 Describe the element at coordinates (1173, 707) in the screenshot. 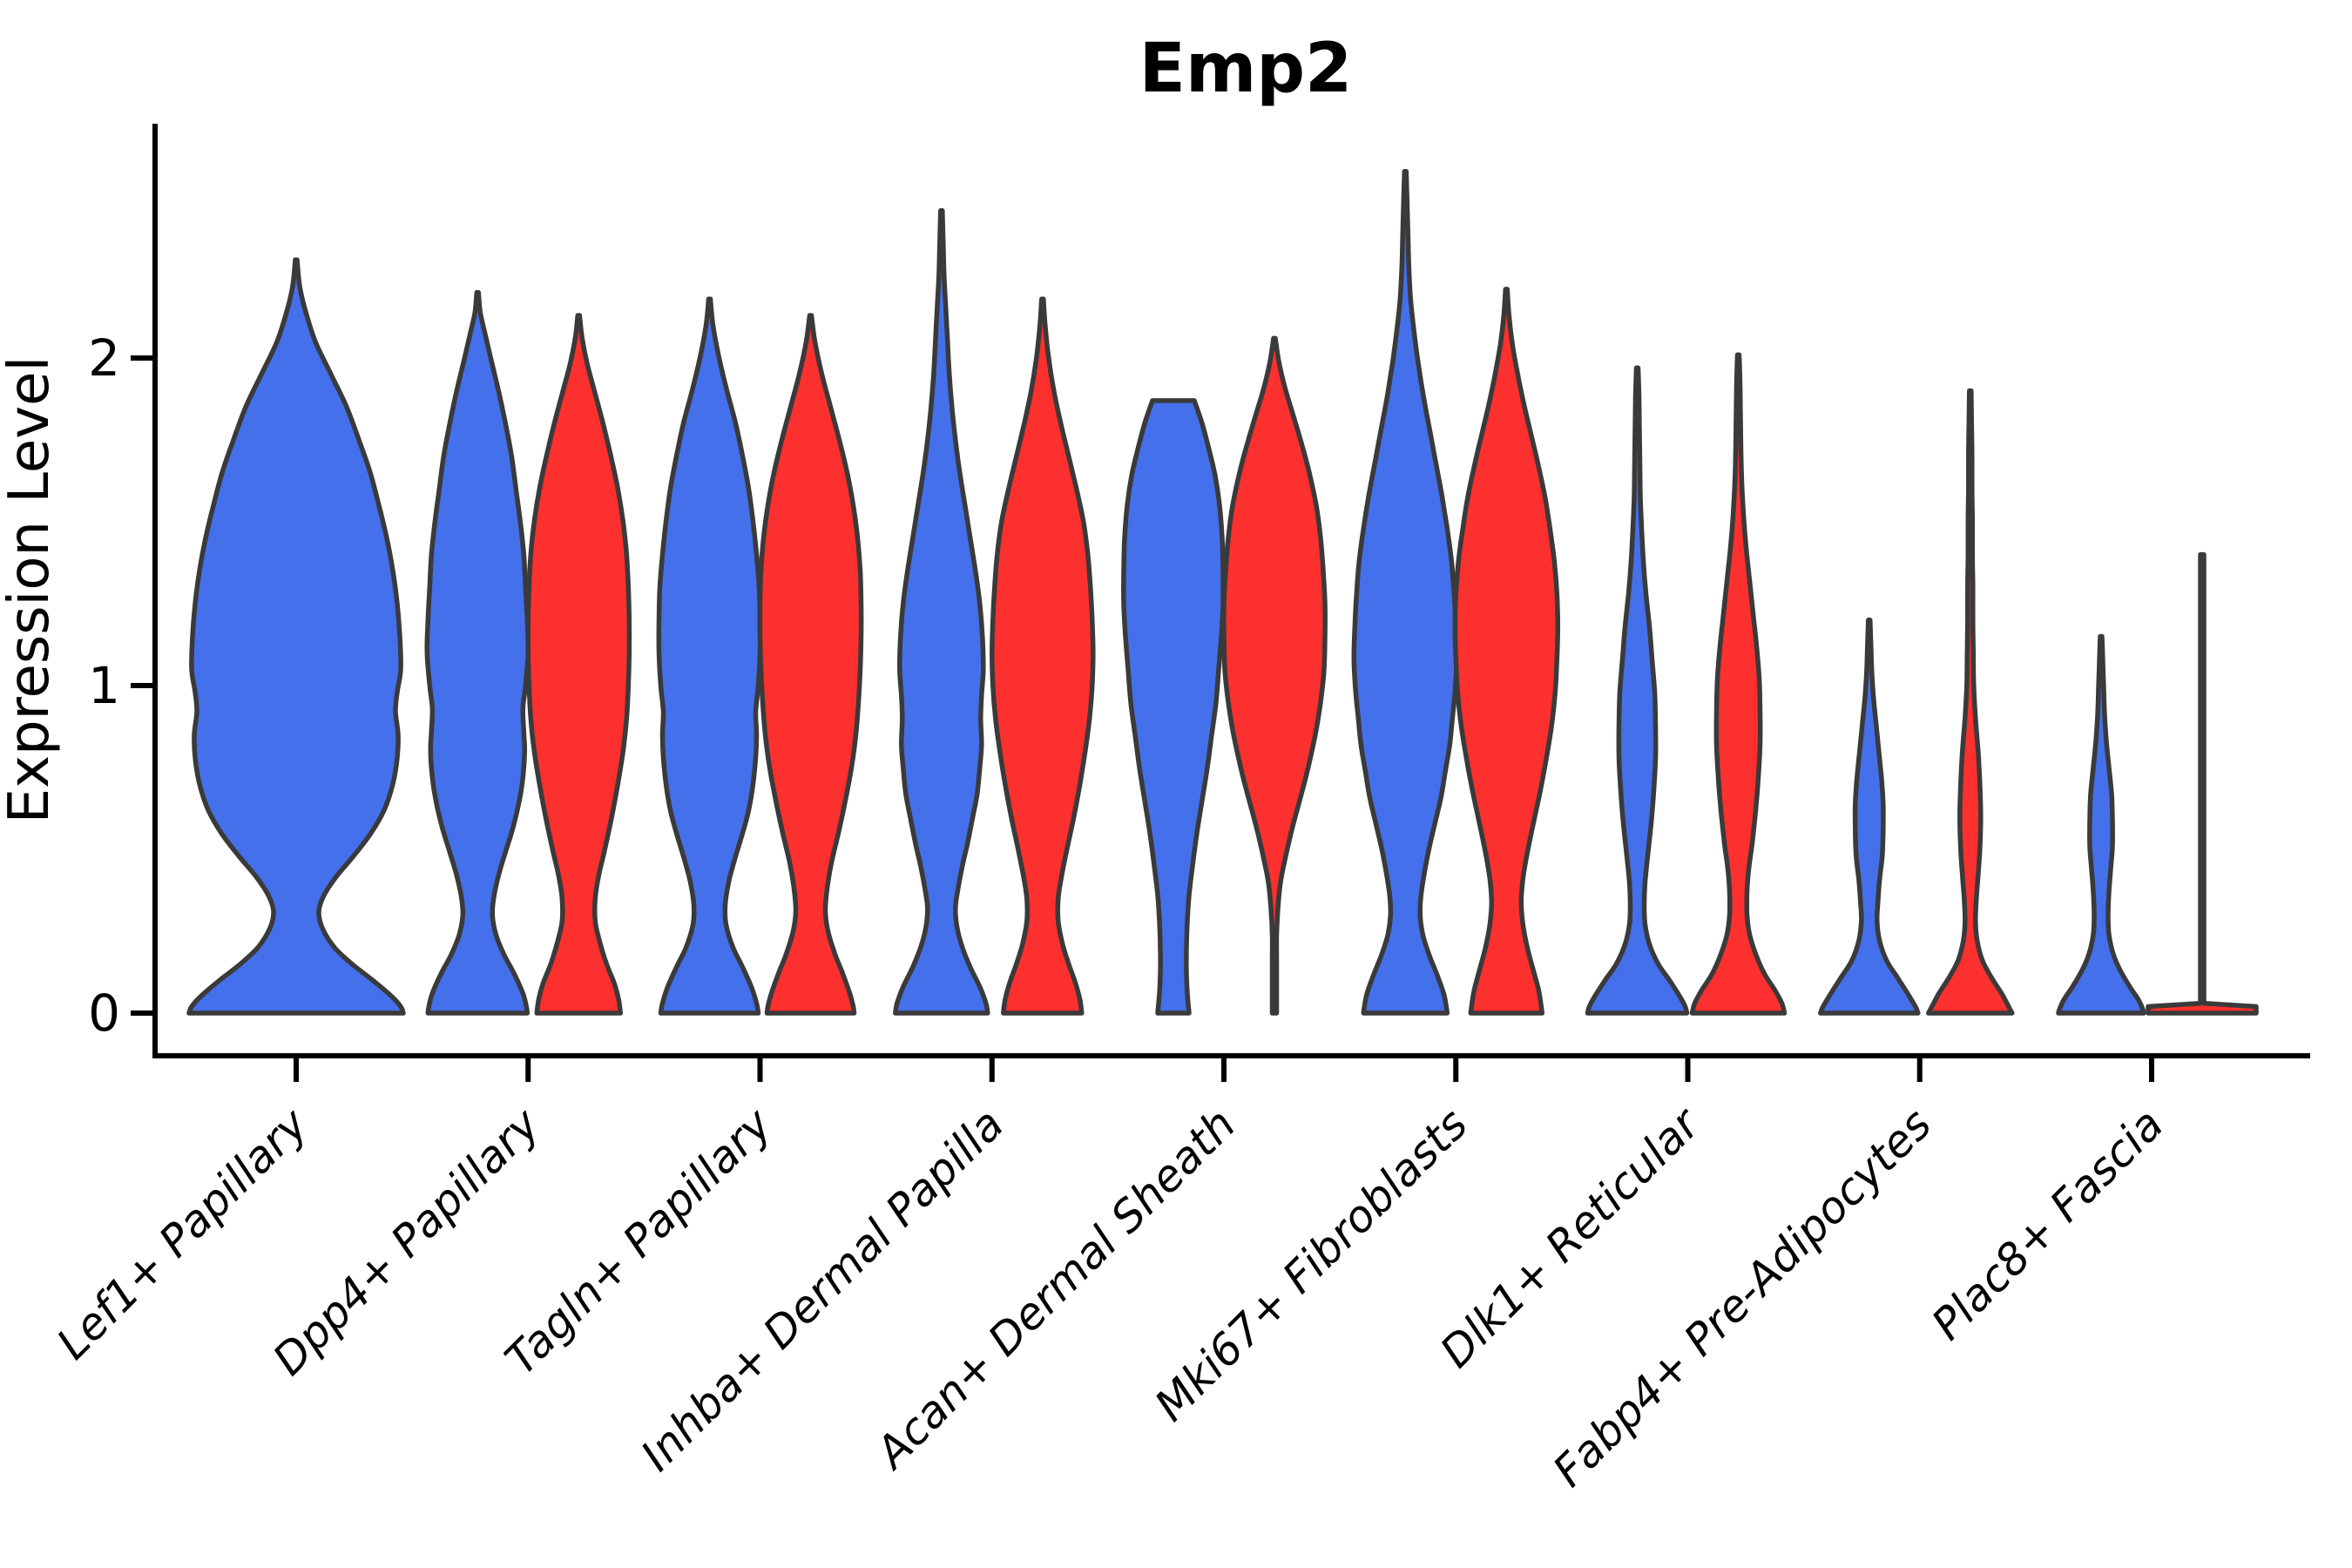

I see `violin-acan-dermal-sheath-blue` at that location.